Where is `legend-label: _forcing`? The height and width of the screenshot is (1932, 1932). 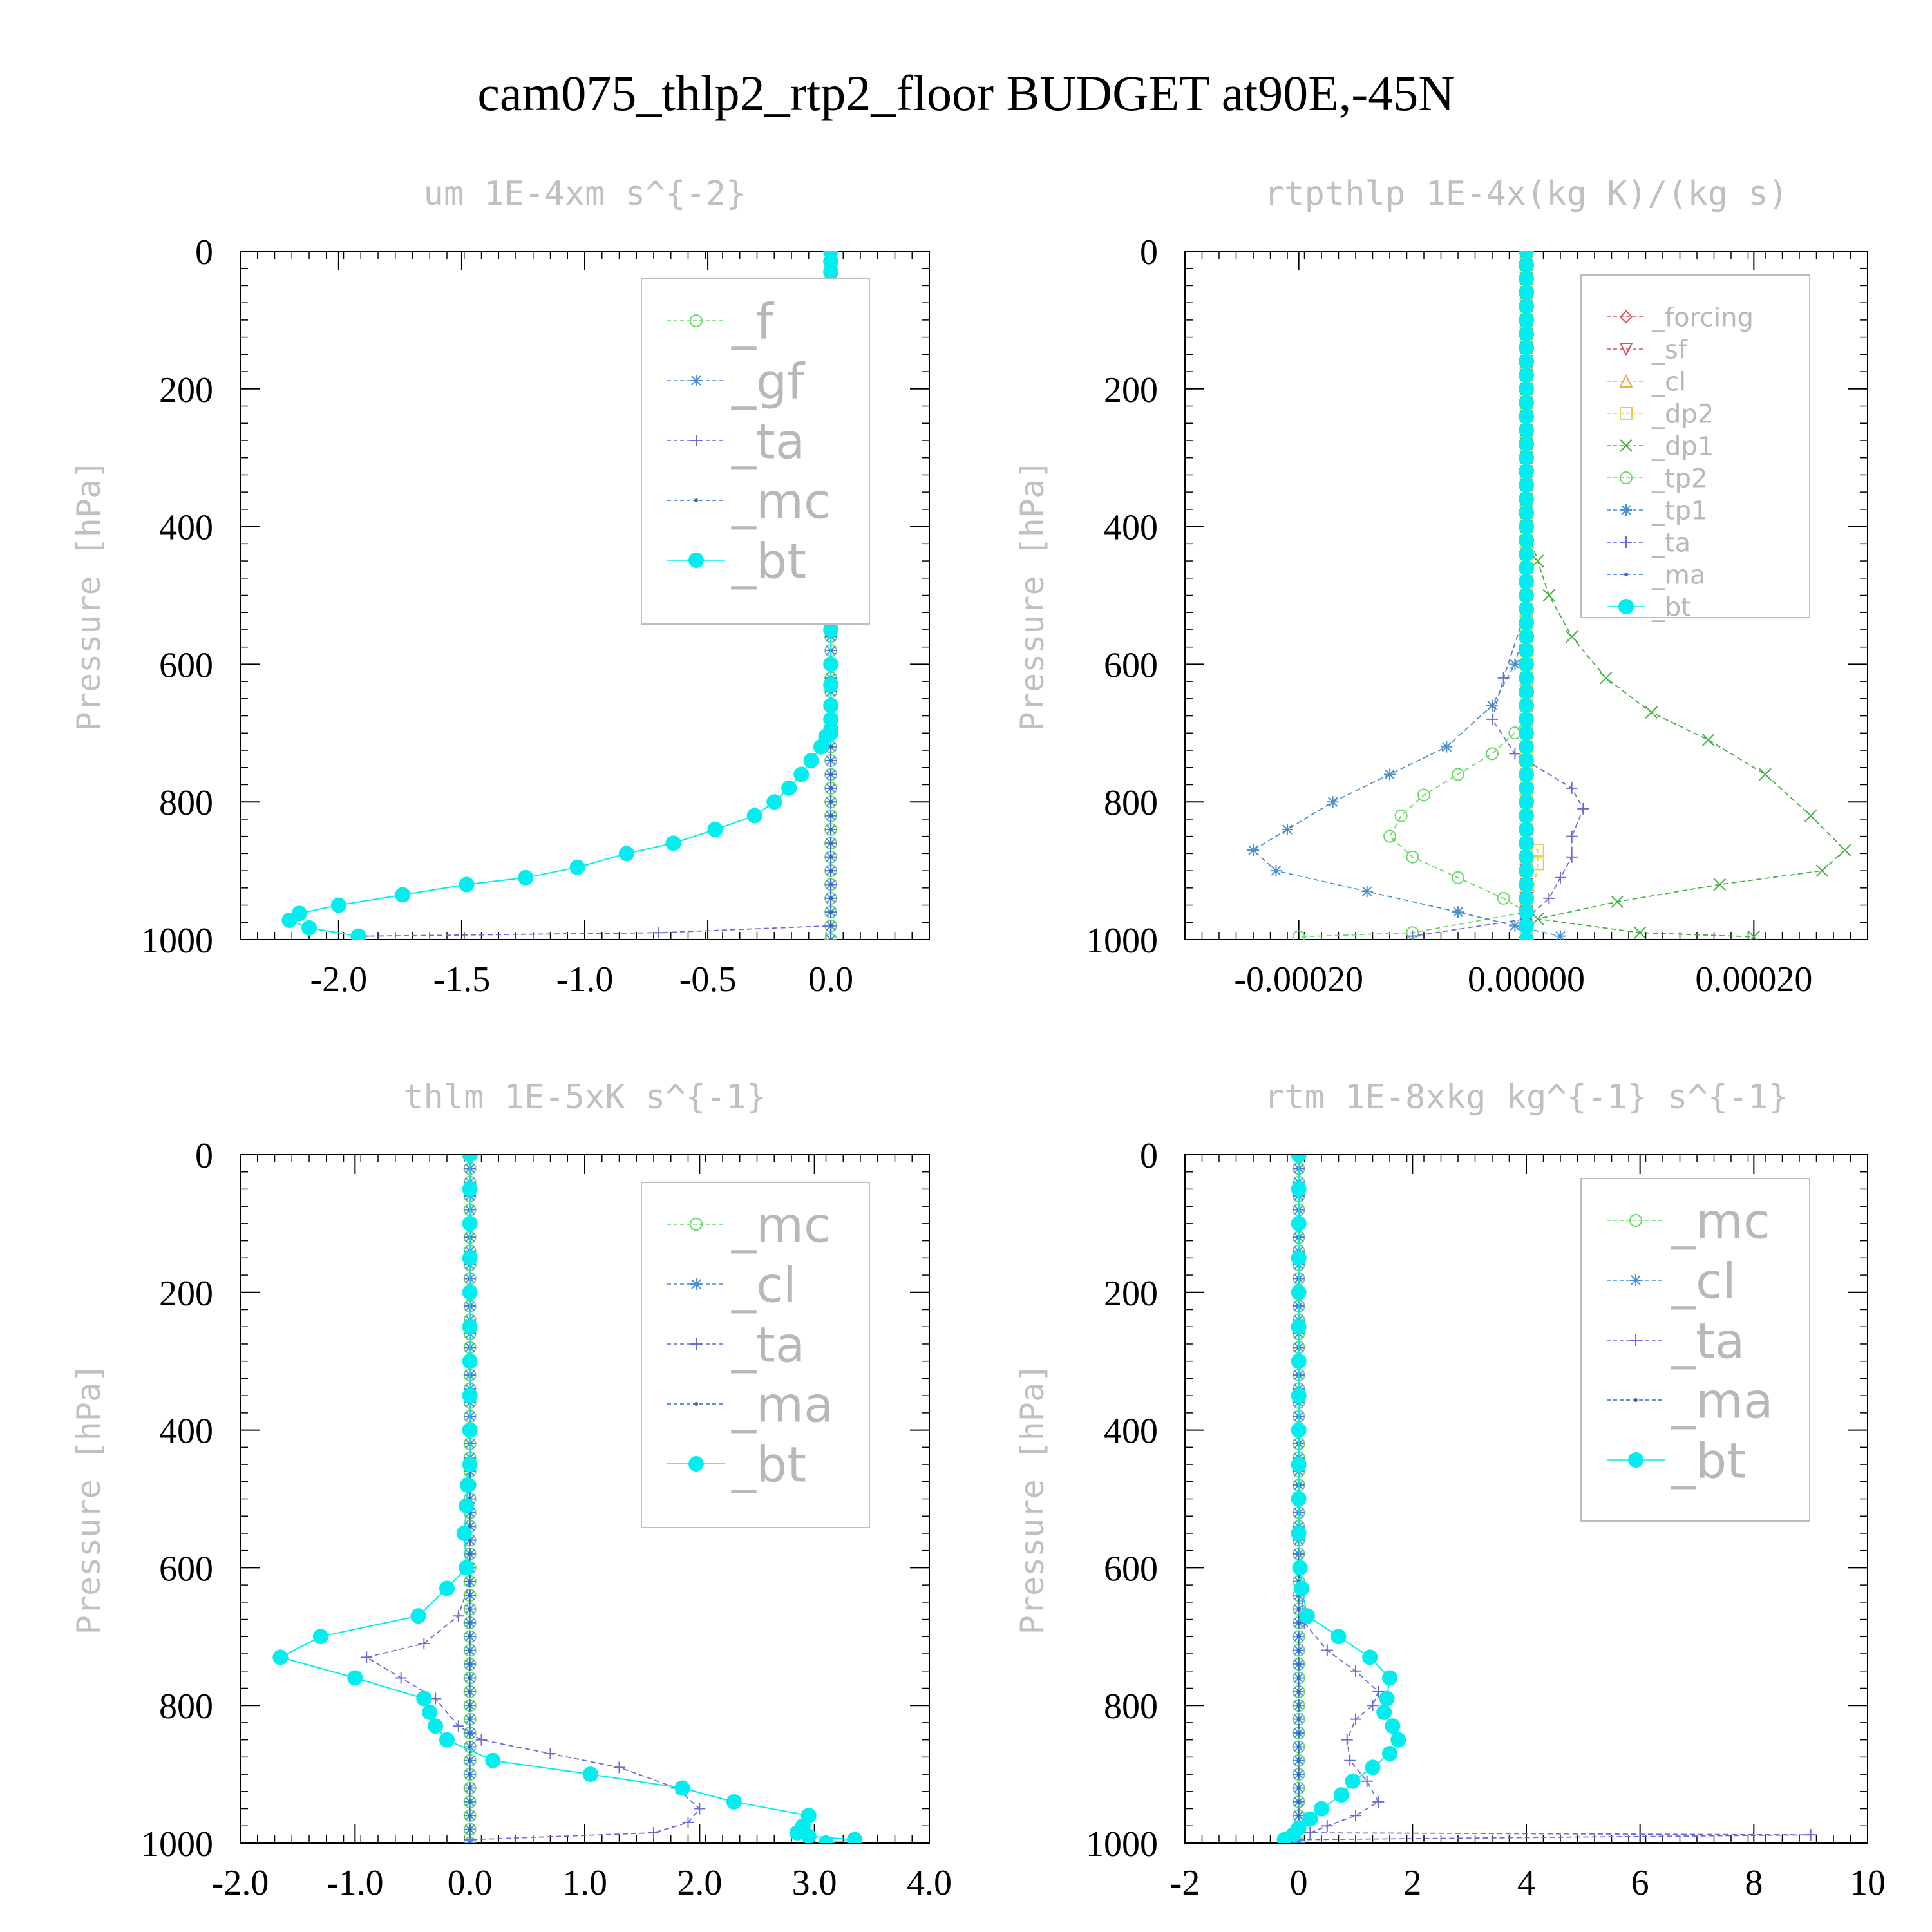
legend-label: _forcing is located at coordinates (1702, 318).